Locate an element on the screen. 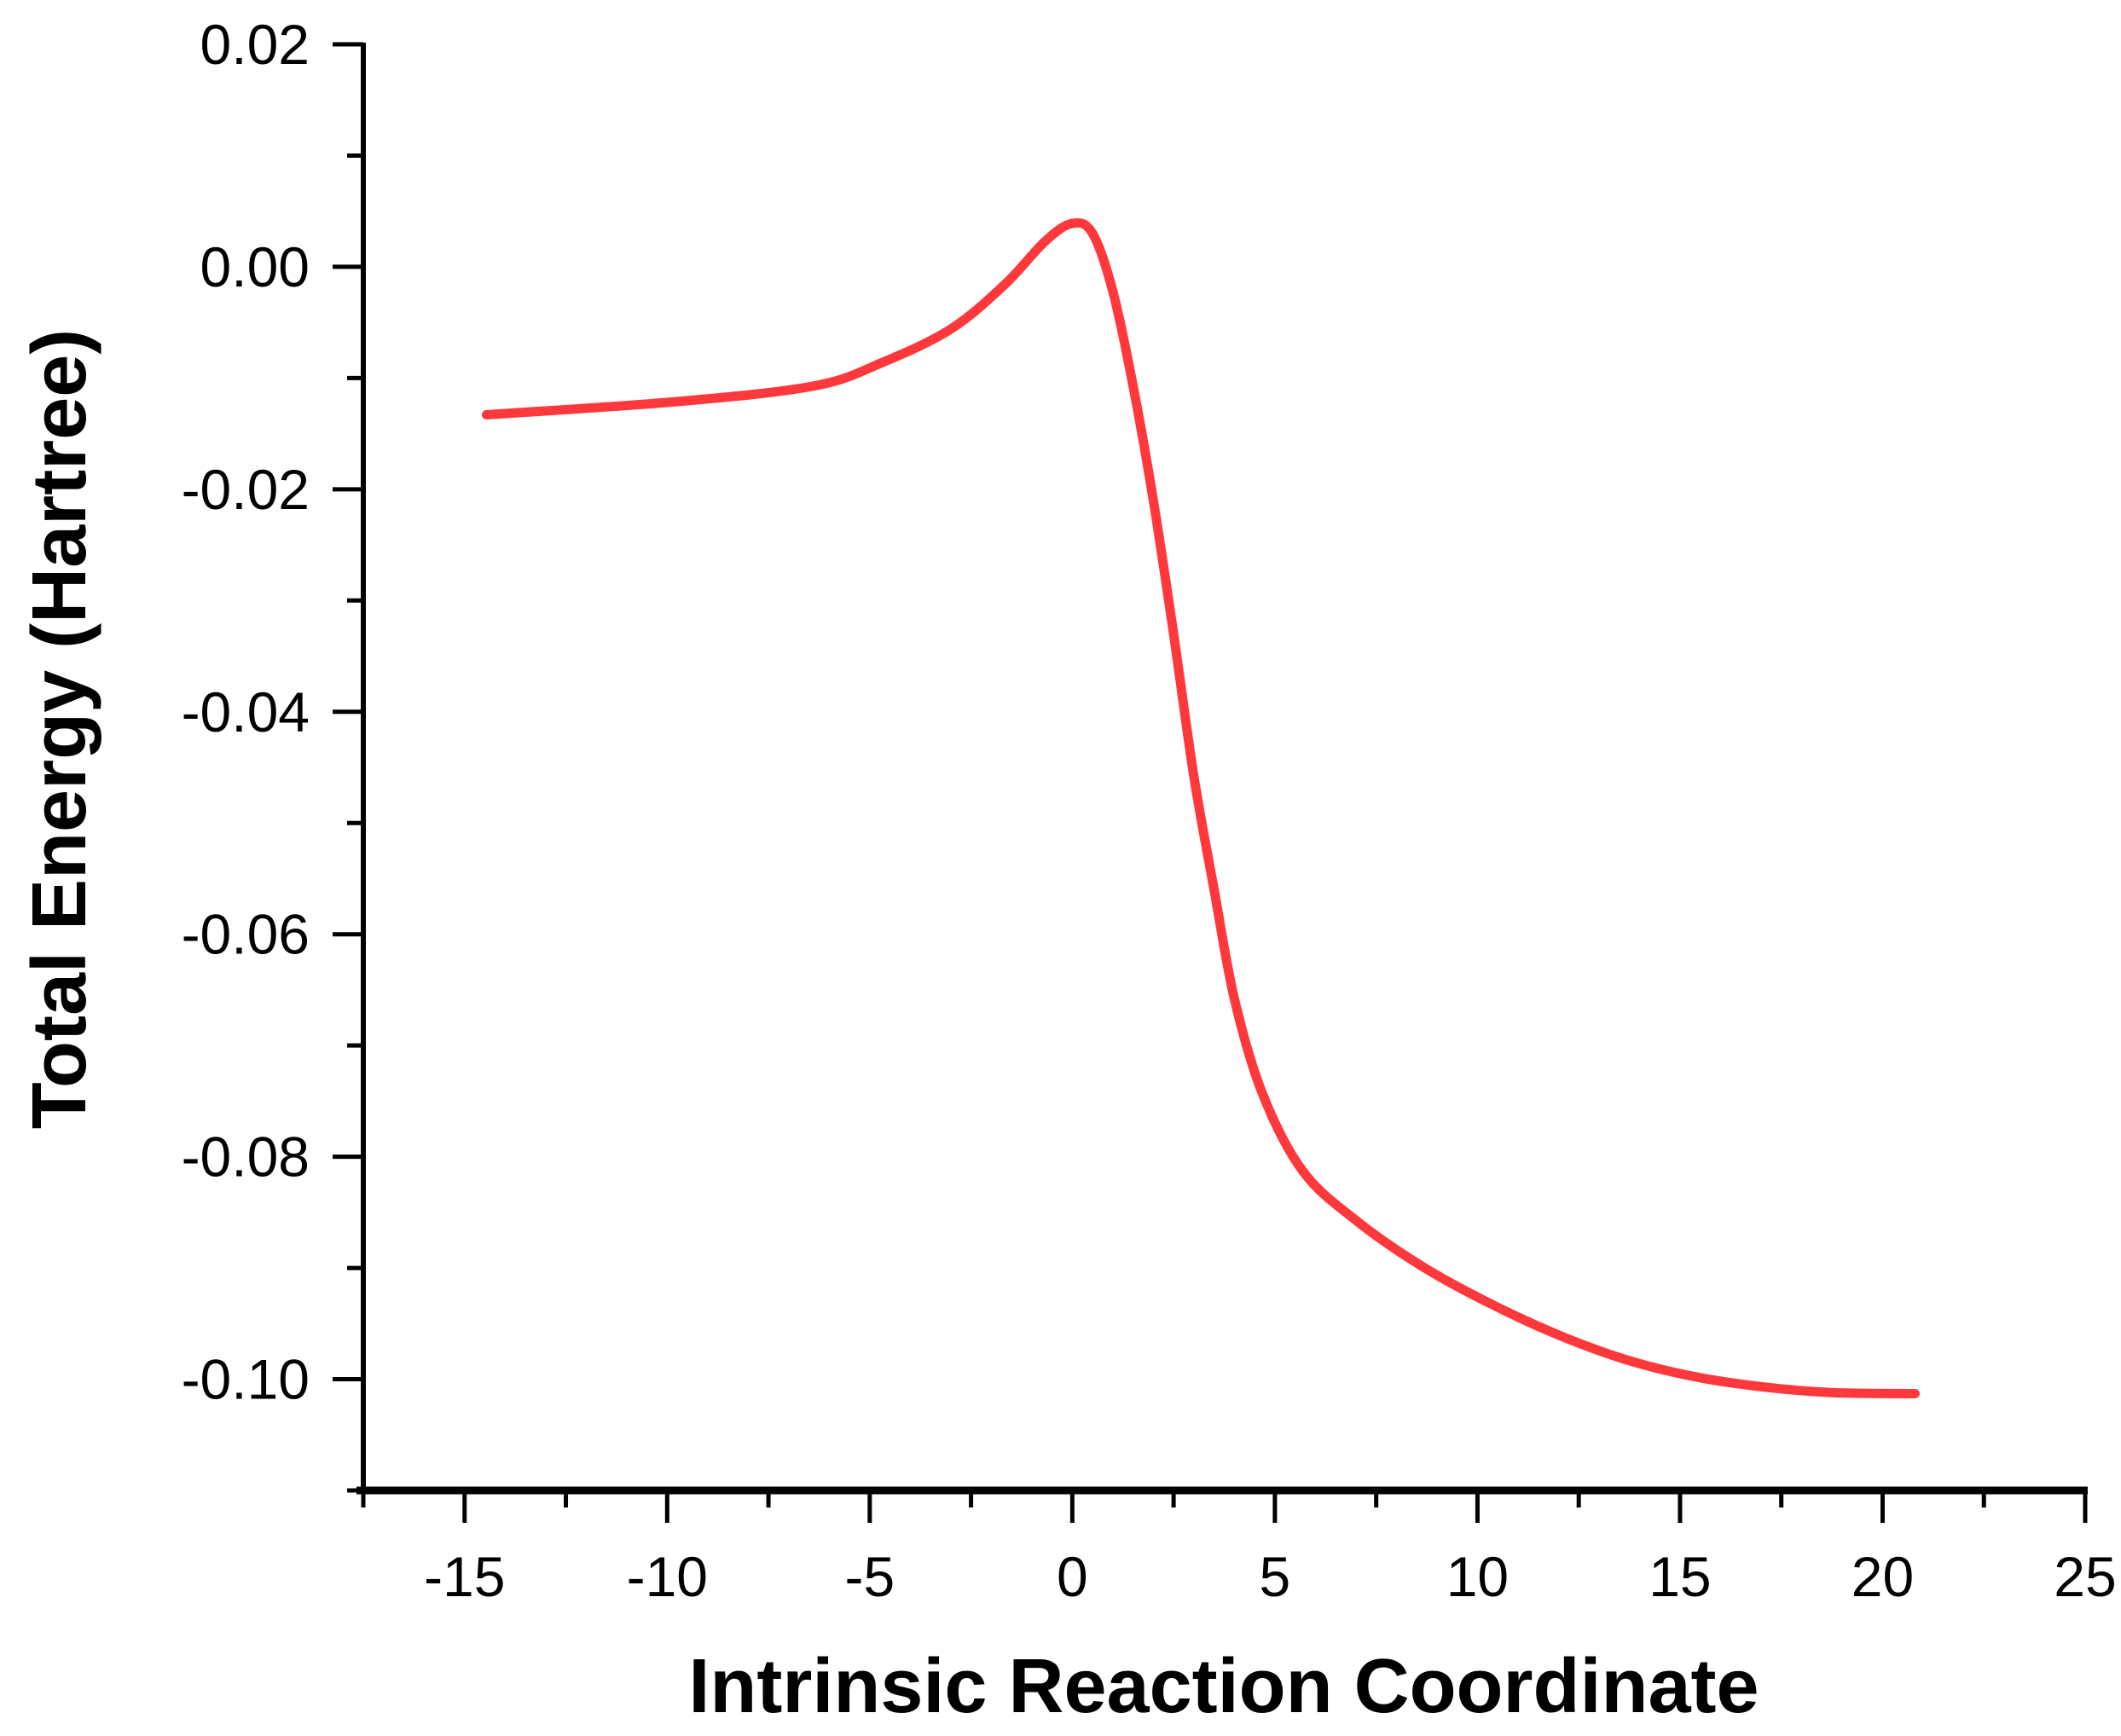 The image size is (2121, 1736). x-tick-label: 25 is located at coordinates (2085, 1576).